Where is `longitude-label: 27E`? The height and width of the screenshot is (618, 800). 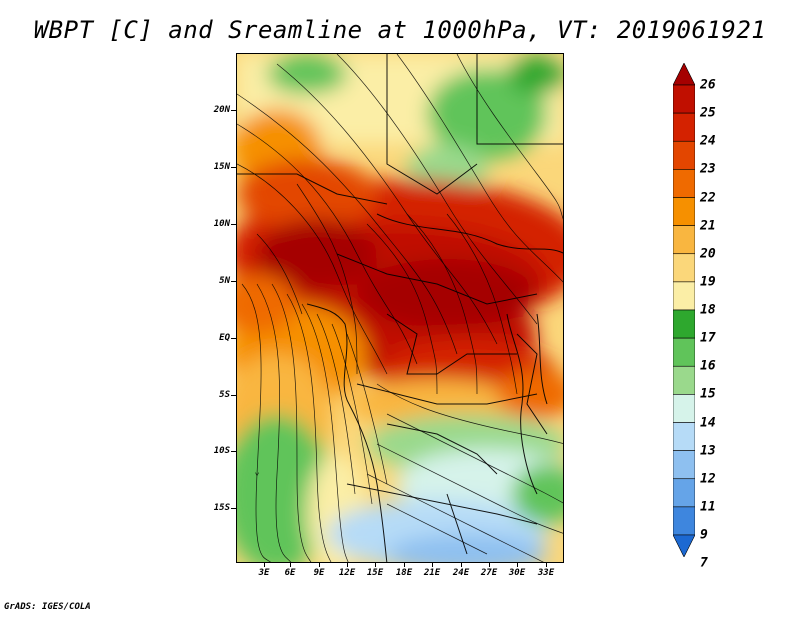 longitude-label: 27E is located at coordinates (489, 573).